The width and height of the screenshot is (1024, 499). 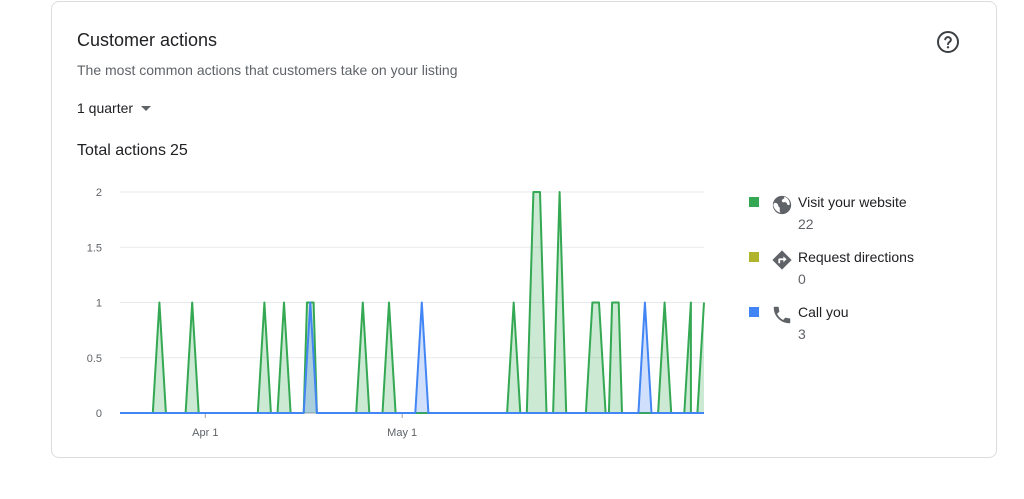 I want to click on directions-icon, so click(x=782, y=260).